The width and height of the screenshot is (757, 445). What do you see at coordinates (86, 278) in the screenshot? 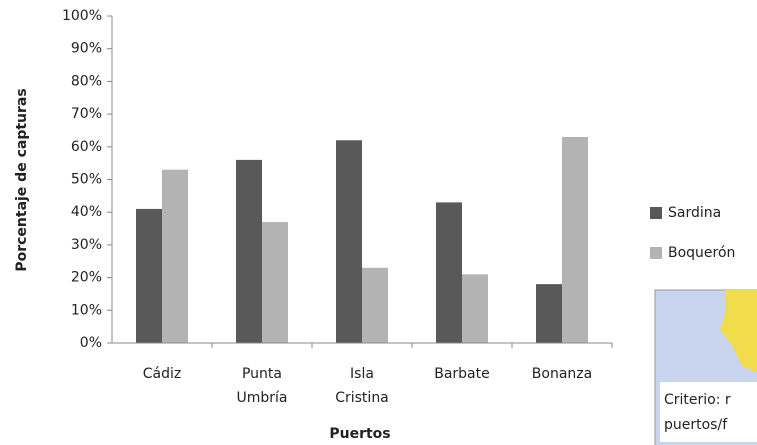
I see `y-tick-label: 20%` at bounding box center [86, 278].